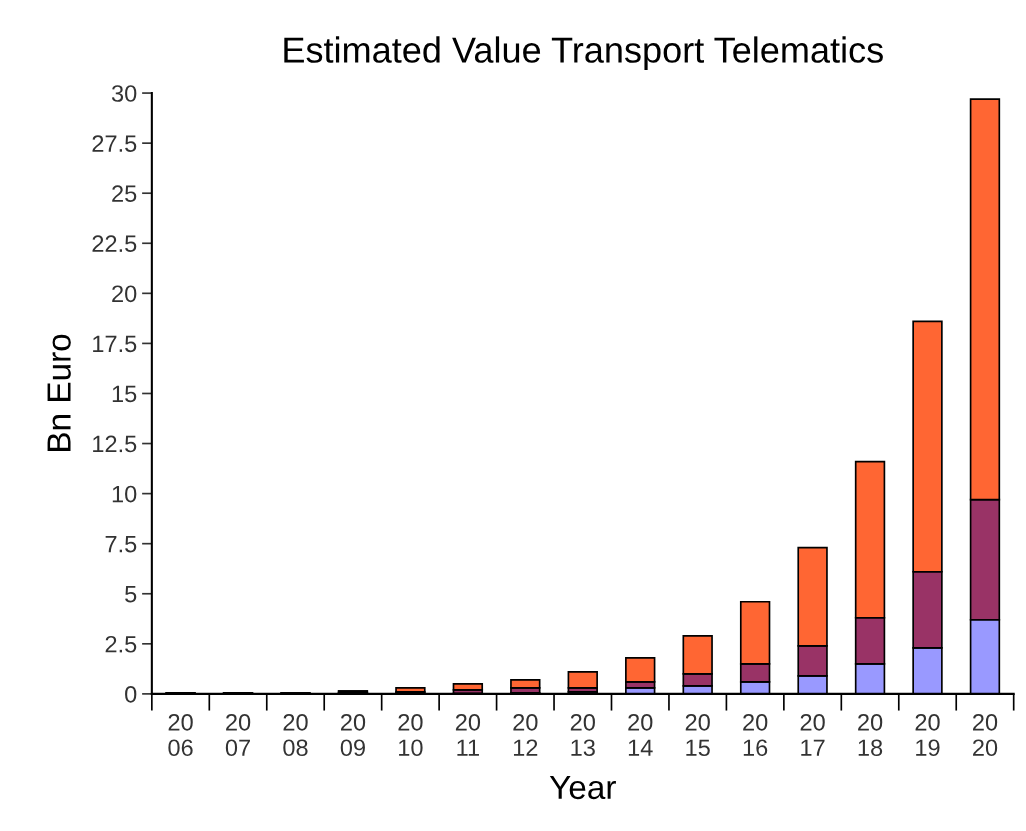 This screenshot has height=831, width=1026. Describe the element at coordinates (640, 734) in the screenshot. I see `x-tick-label: 20 14` at that location.